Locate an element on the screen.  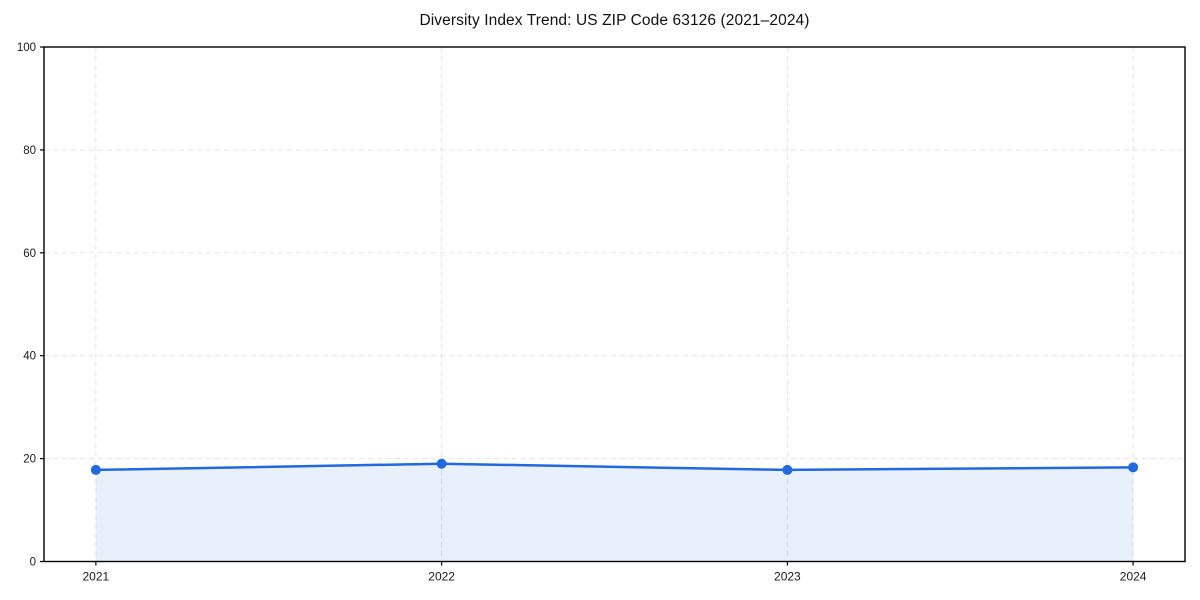
x-axis-tick-label: 2021 is located at coordinates (96, 577).